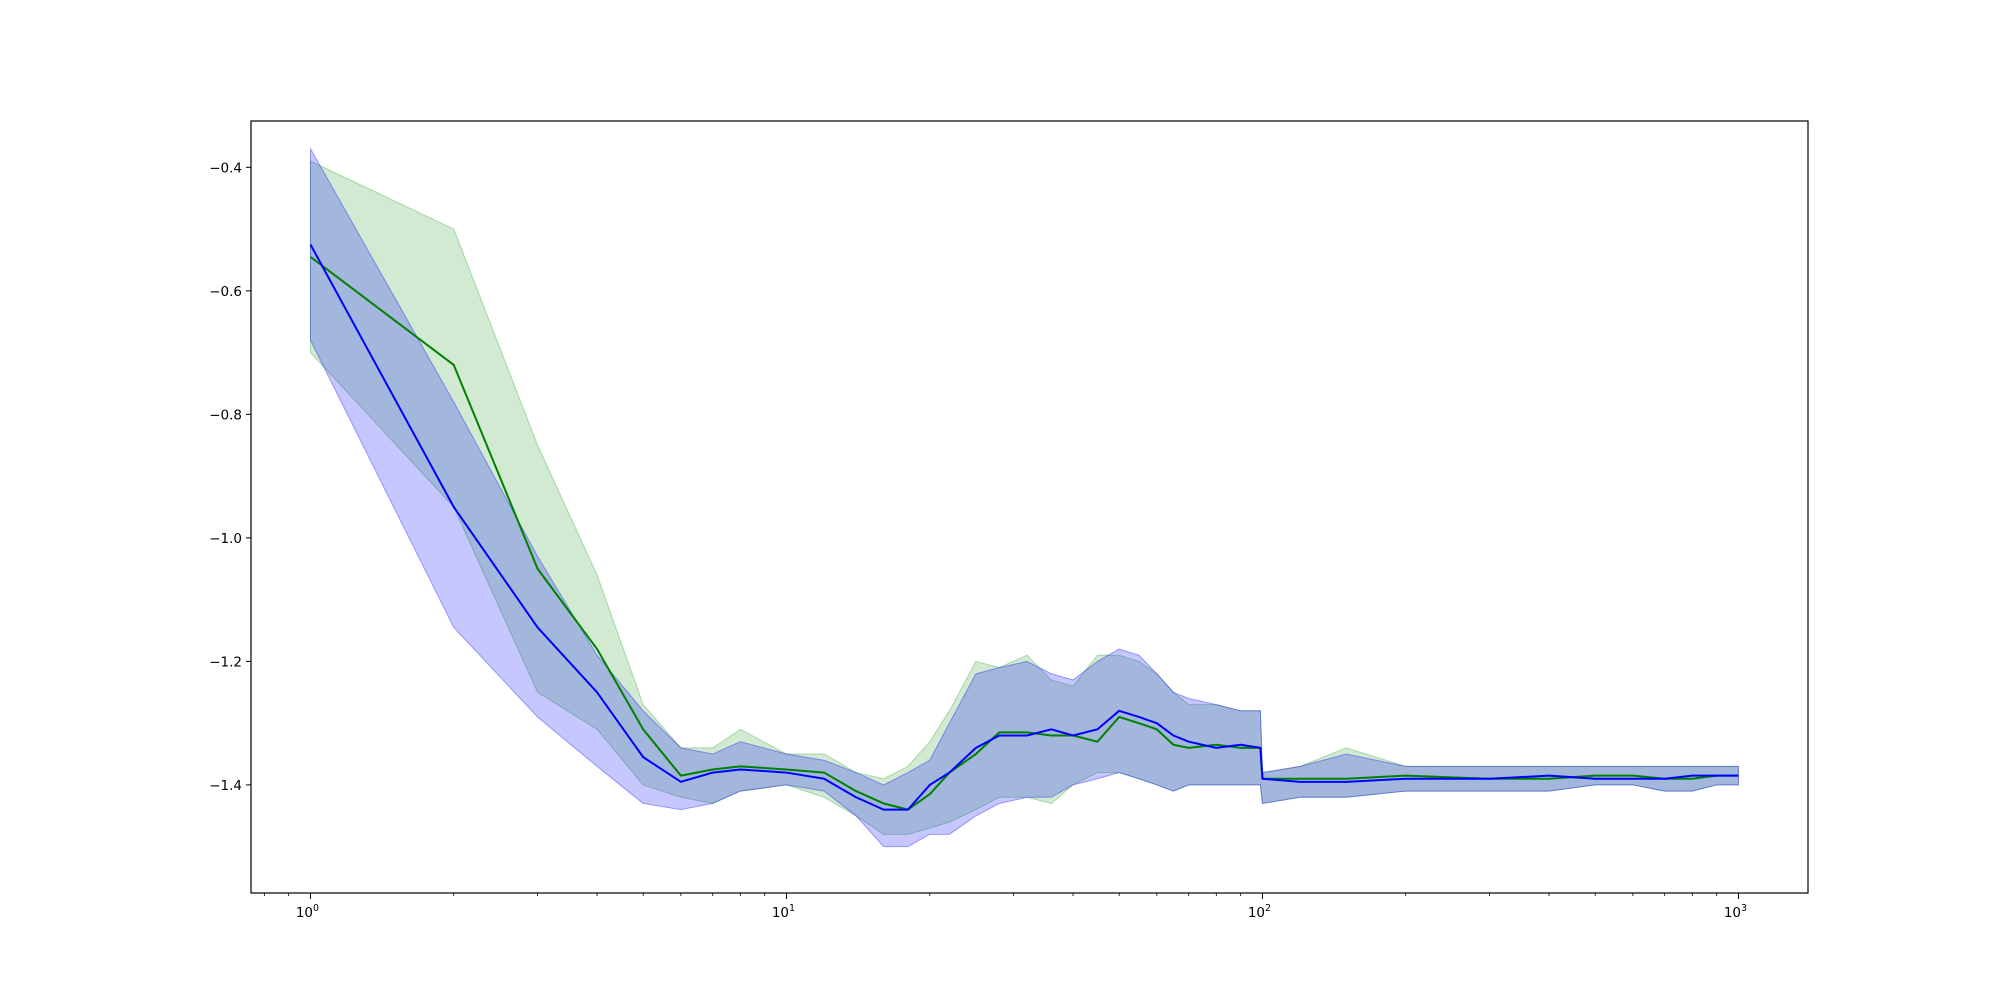  What do you see at coordinates (225, 168) in the screenshot?
I see `y-tick-label: −0.4` at bounding box center [225, 168].